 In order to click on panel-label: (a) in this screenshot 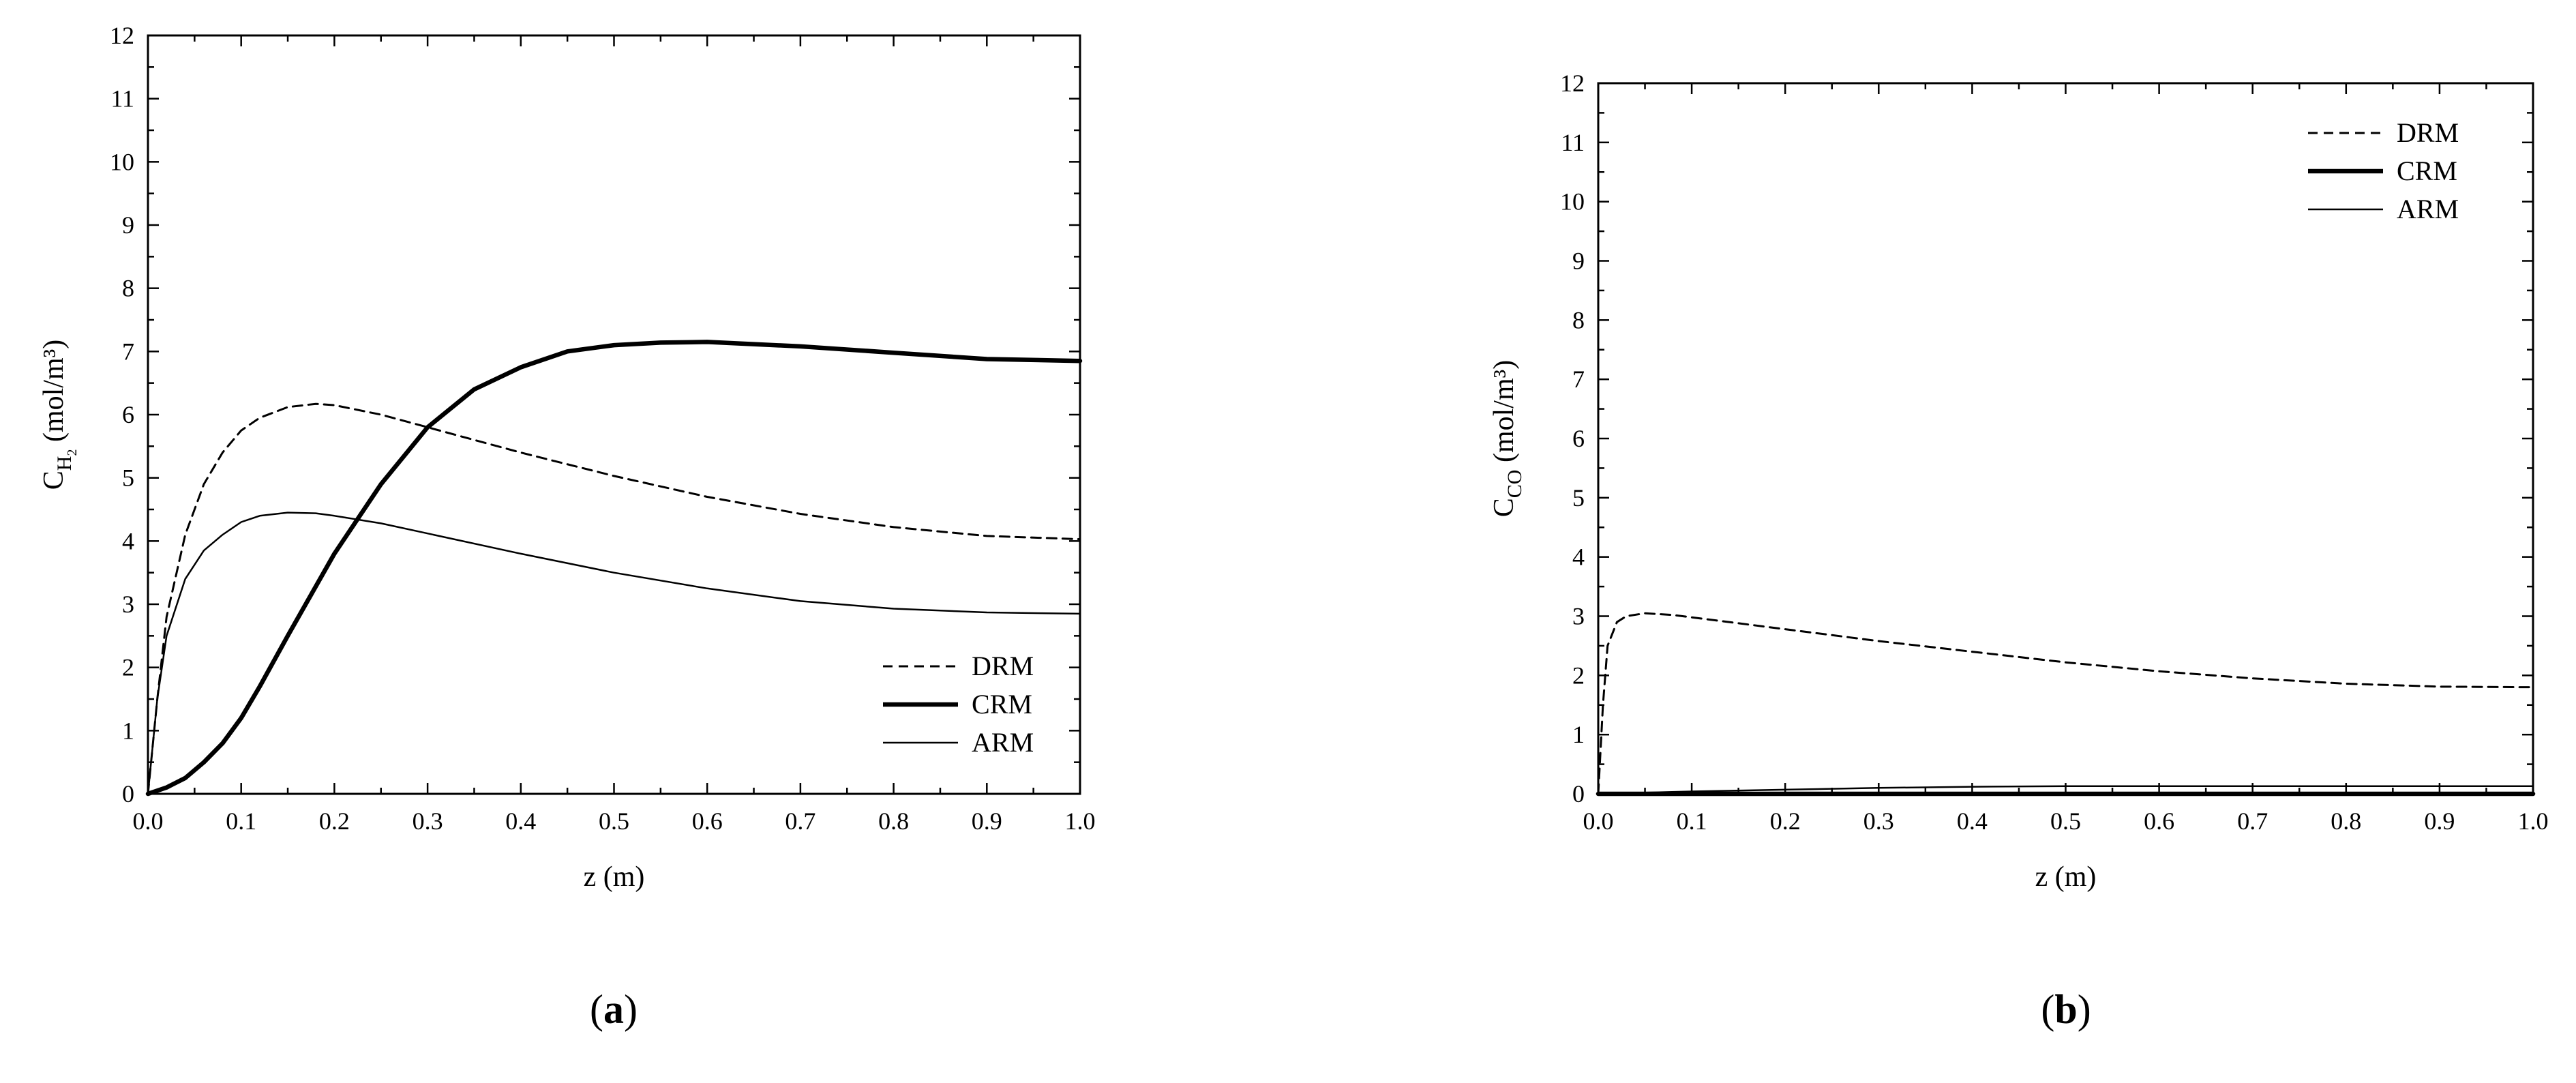, I will do `click(614, 1009)`.